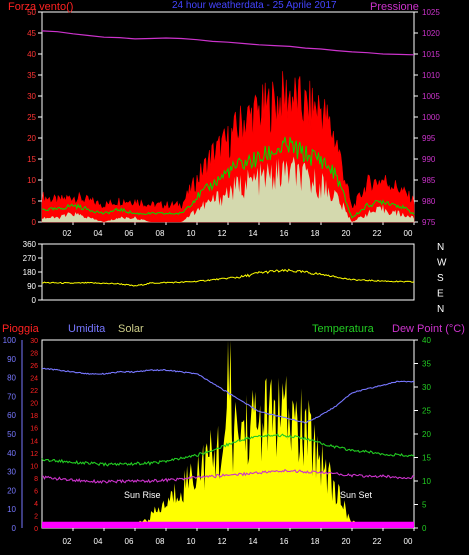 Image resolution: width=469 pixels, height=555 pixels. I want to click on rain-tick-label: 20, so click(34, 404).